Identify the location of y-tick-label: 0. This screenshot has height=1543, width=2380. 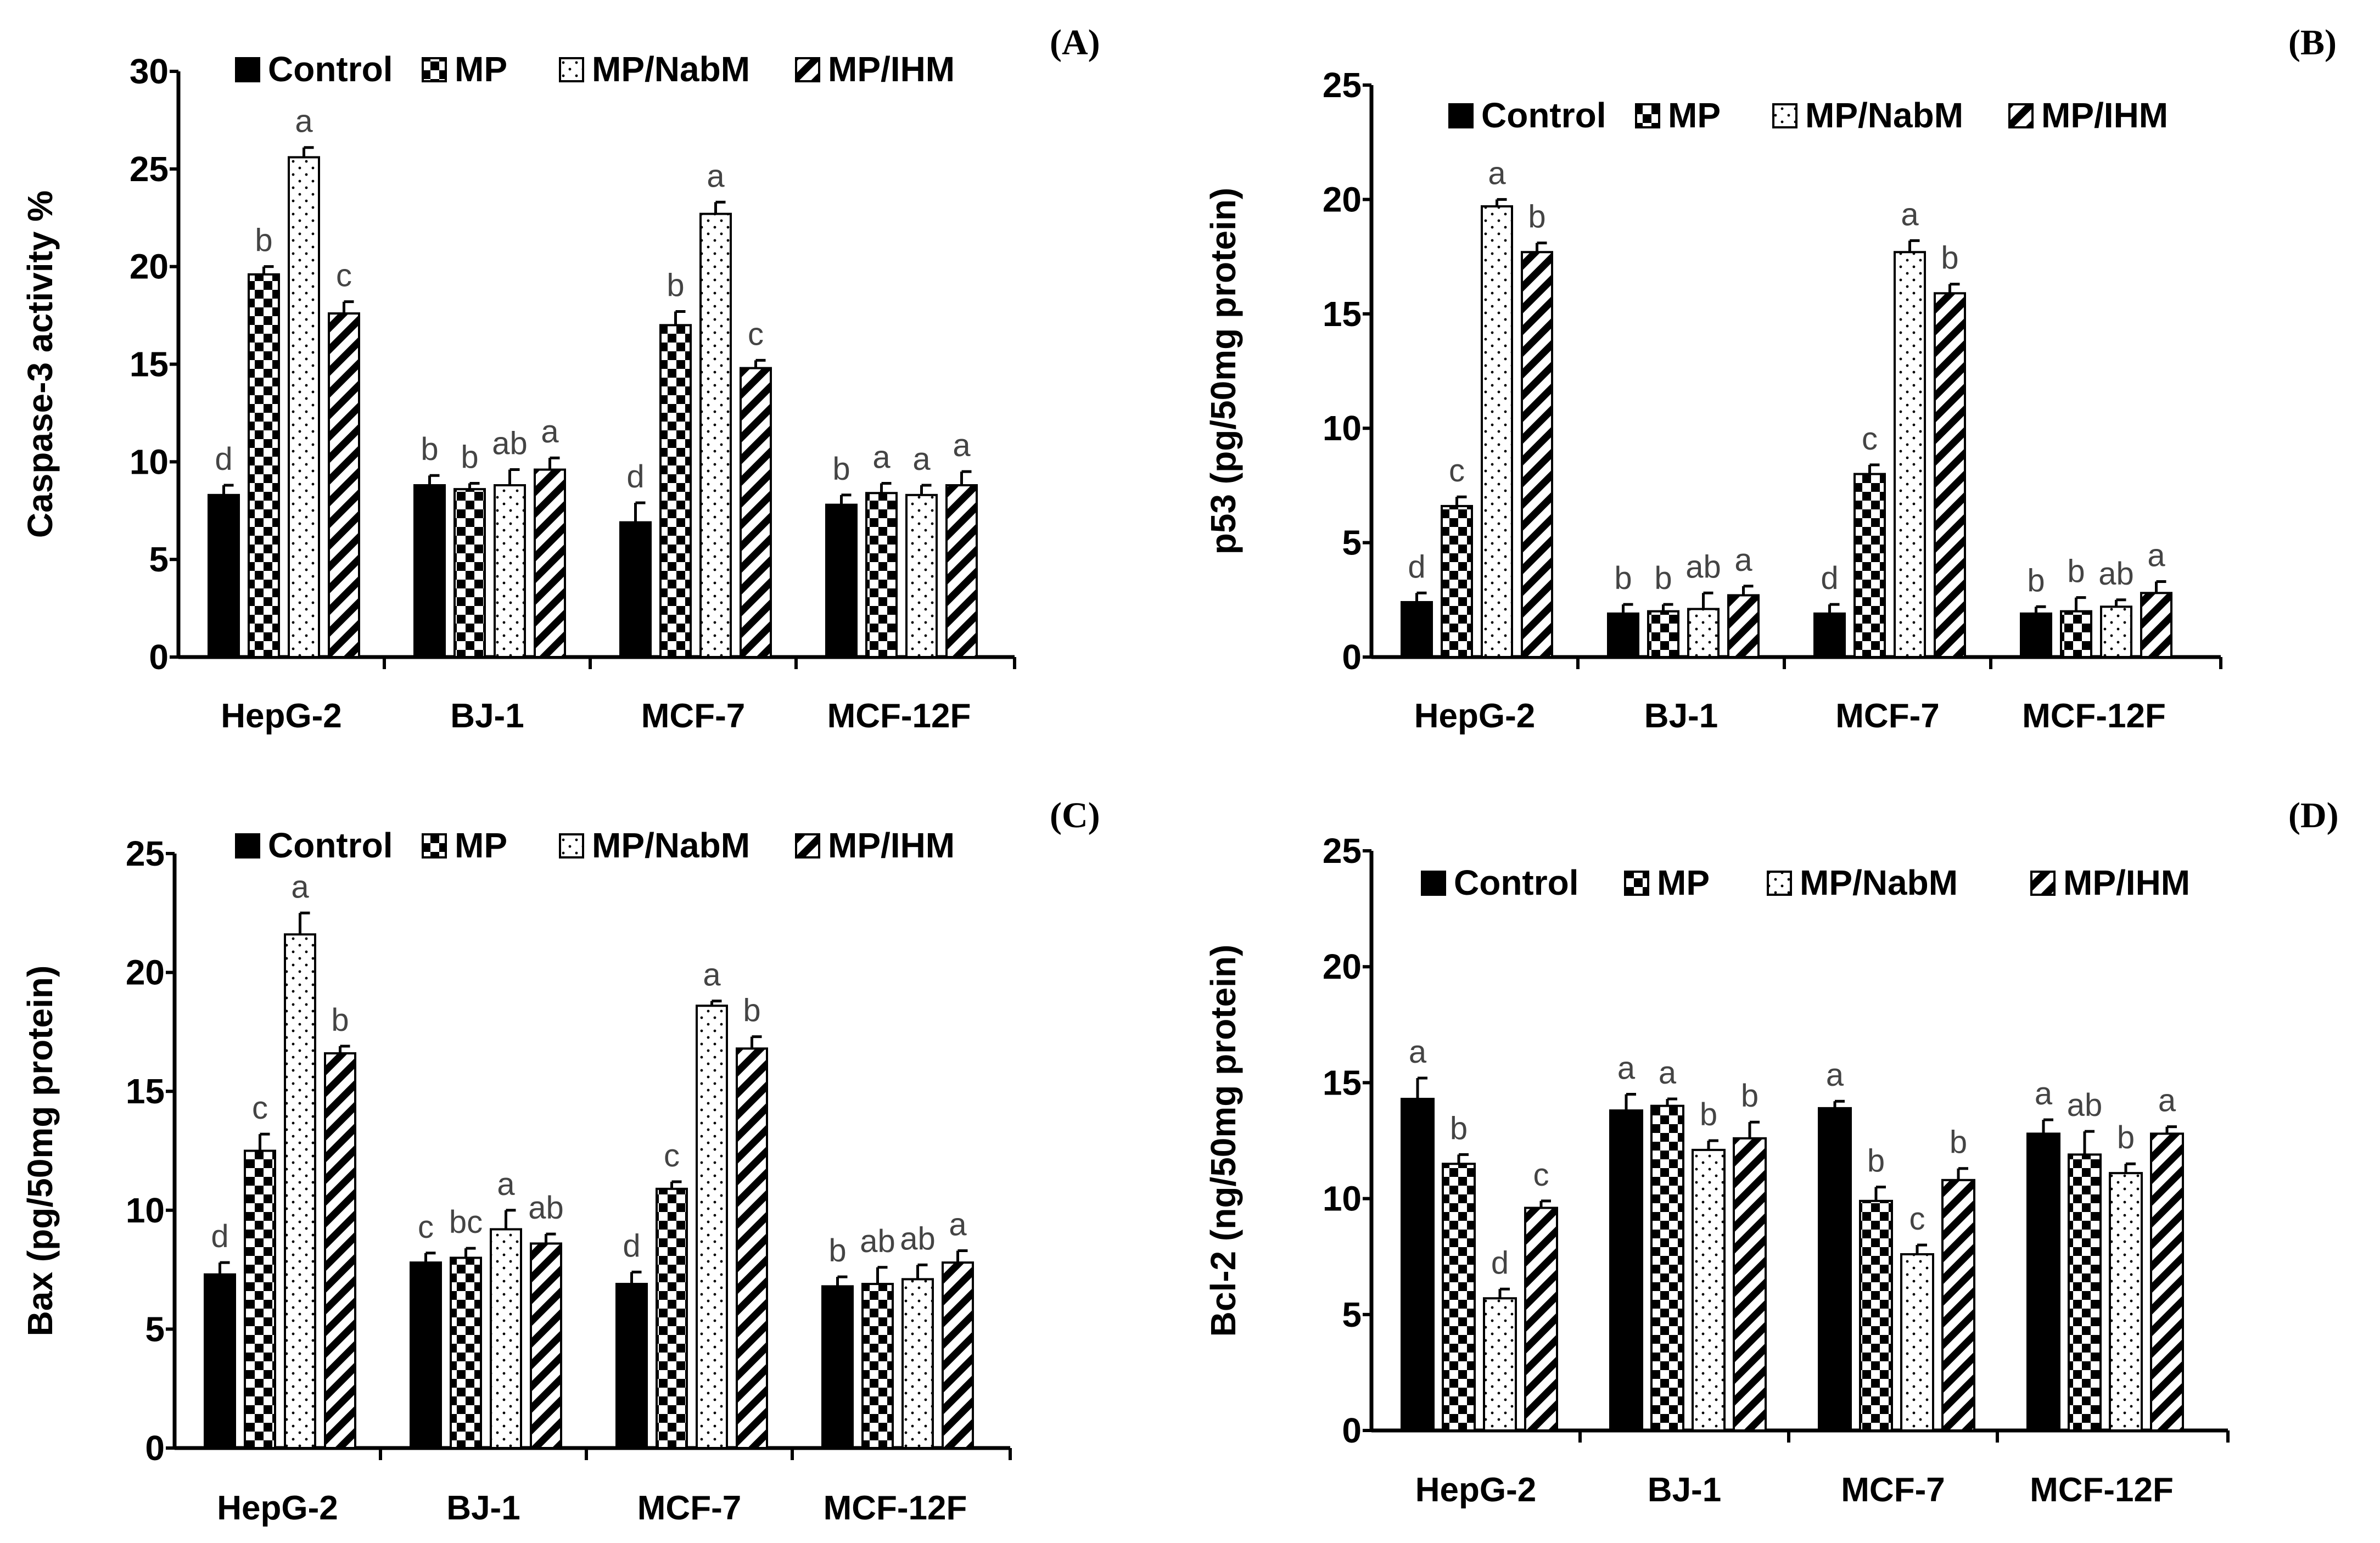
(1352, 657).